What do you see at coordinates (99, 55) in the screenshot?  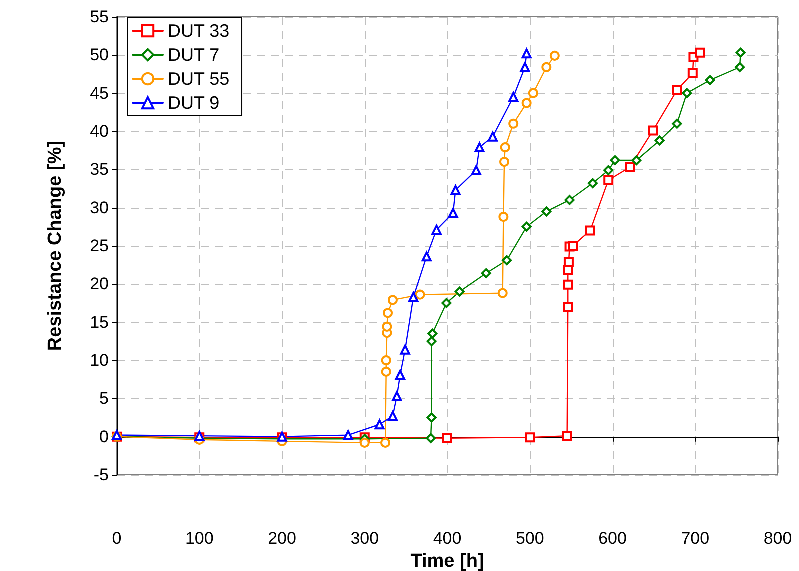 I see `y-tick-label: 50` at bounding box center [99, 55].